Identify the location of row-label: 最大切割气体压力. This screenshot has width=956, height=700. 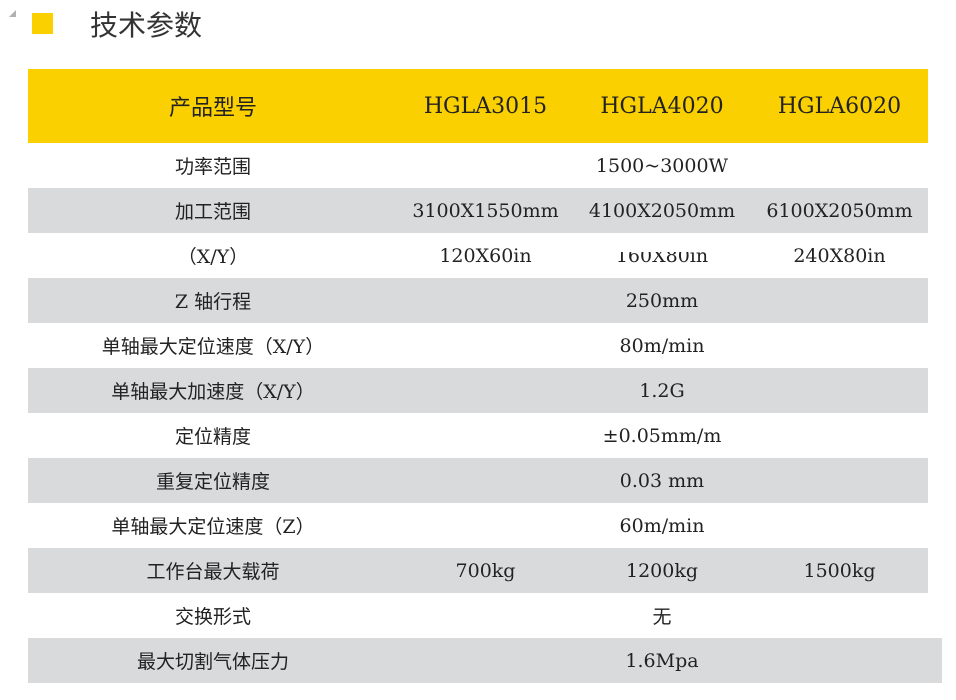
(212, 662).